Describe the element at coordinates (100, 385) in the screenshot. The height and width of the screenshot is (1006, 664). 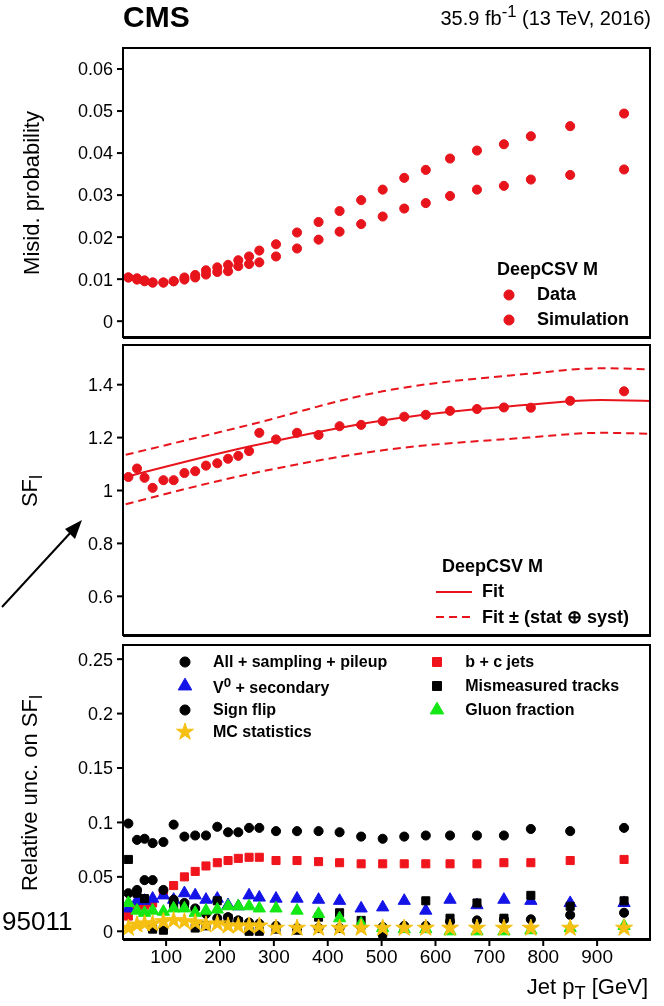
I see `y-tick-label: 1.4` at that location.